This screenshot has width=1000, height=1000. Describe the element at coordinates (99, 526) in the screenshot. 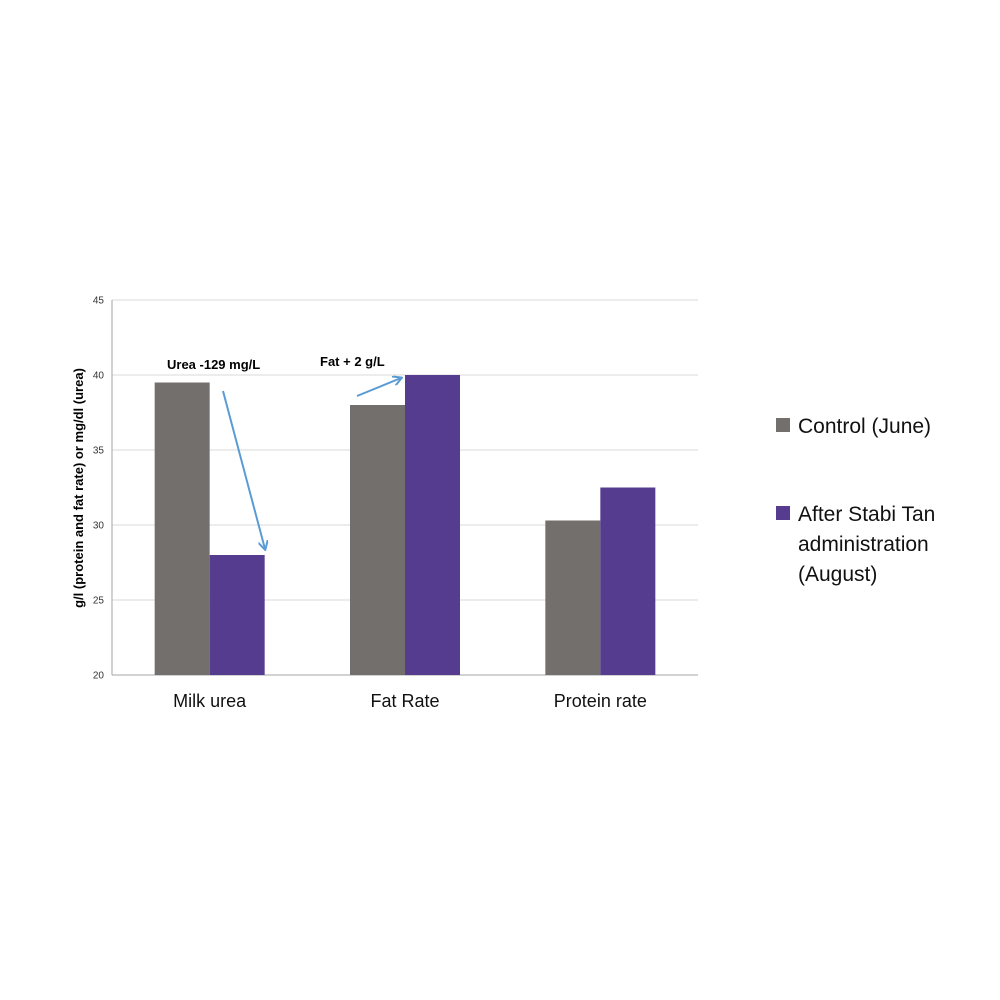

I see `y-tick-label: 30` at that location.